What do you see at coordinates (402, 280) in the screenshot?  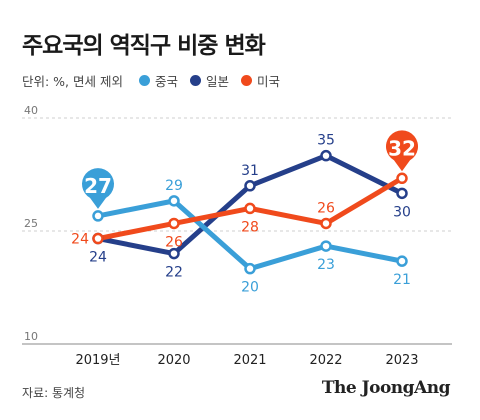 I see `data-label: 21` at bounding box center [402, 280].